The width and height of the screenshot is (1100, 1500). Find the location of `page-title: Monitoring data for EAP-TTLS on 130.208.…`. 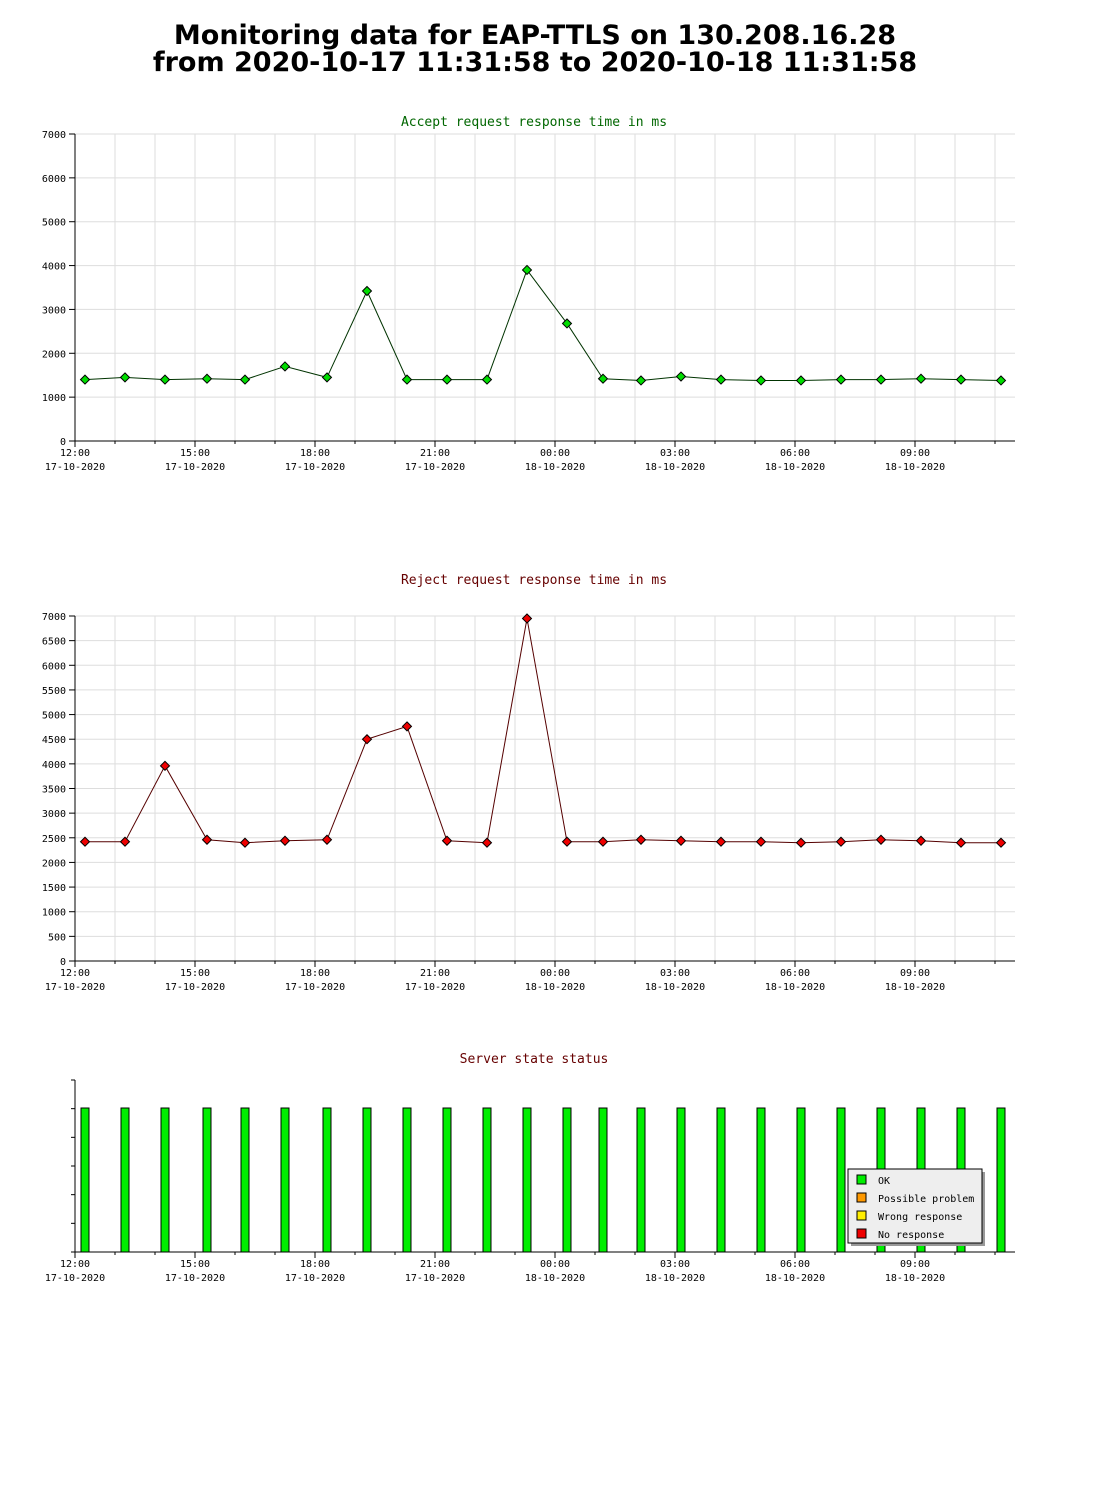

page-title: Monitoring data for EAP-TTLS on 130.208.… is located at coordinates (535, 49).